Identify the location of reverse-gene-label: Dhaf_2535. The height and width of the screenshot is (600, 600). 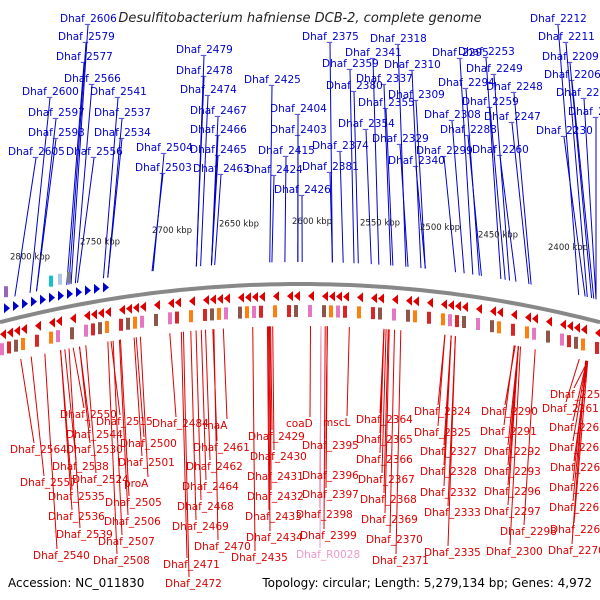
(76, 497).